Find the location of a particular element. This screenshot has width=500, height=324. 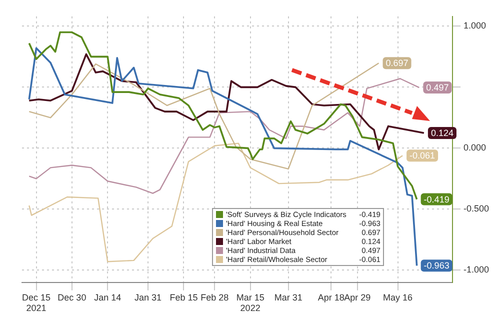

y-tick-label: -0.500 is located at coordinates (476, 209).